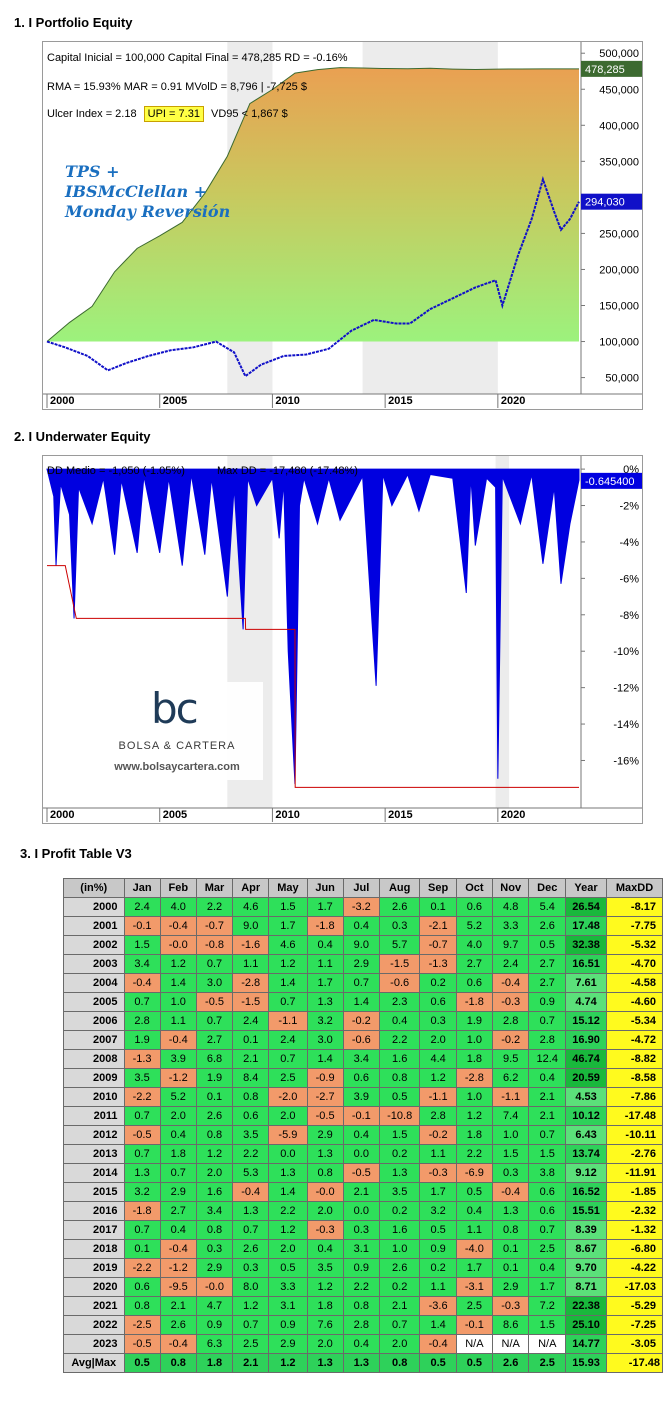 The width and height of the screenshot is (663, 1413). Describe the element at coordinates (214, 1097) in the screenshot. I see `month-cell: 0.1` at that location.